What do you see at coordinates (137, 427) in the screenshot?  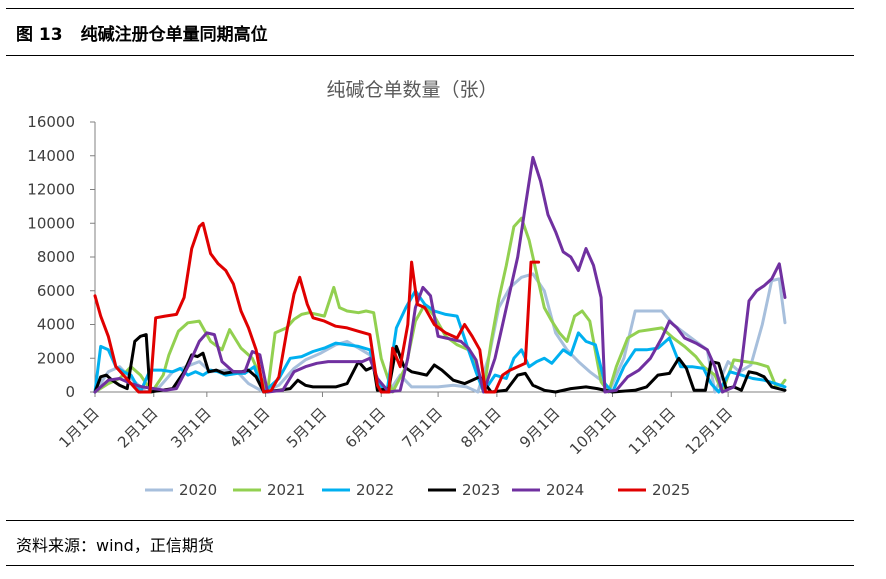 I see `x-tick-label: 2月1日` at bounding box center [137, 427].